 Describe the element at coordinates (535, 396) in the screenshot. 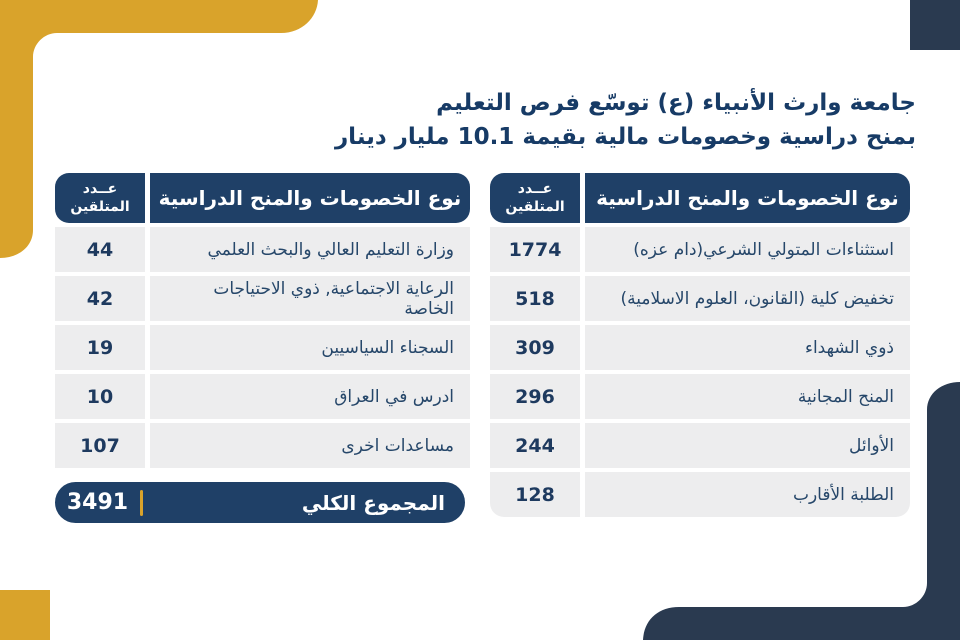

I see `row-value: 296` at that location.